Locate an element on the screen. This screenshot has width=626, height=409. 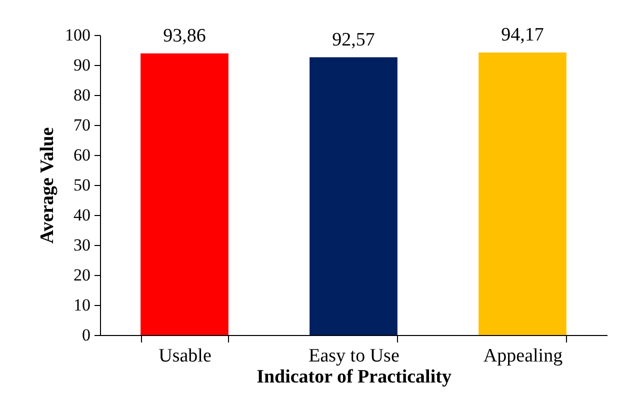
x-axis-title: Indicator of Practicality is located at coordinates (354, 377).